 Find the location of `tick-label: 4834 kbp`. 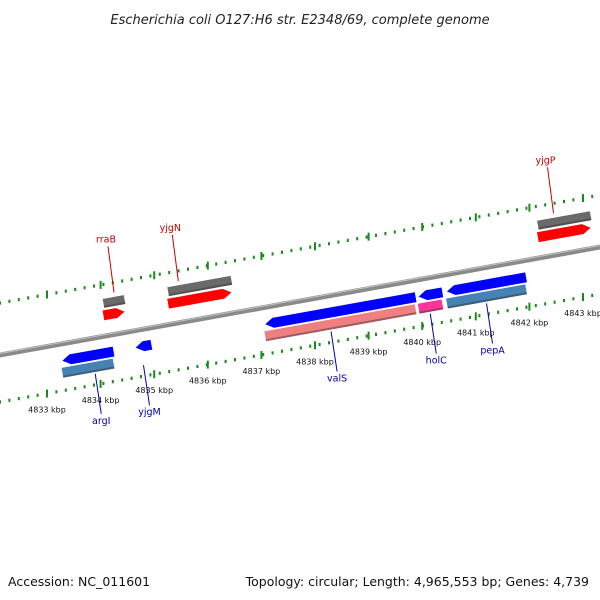

tick-label: 4834 kbp is located at coordinates (101, 400).